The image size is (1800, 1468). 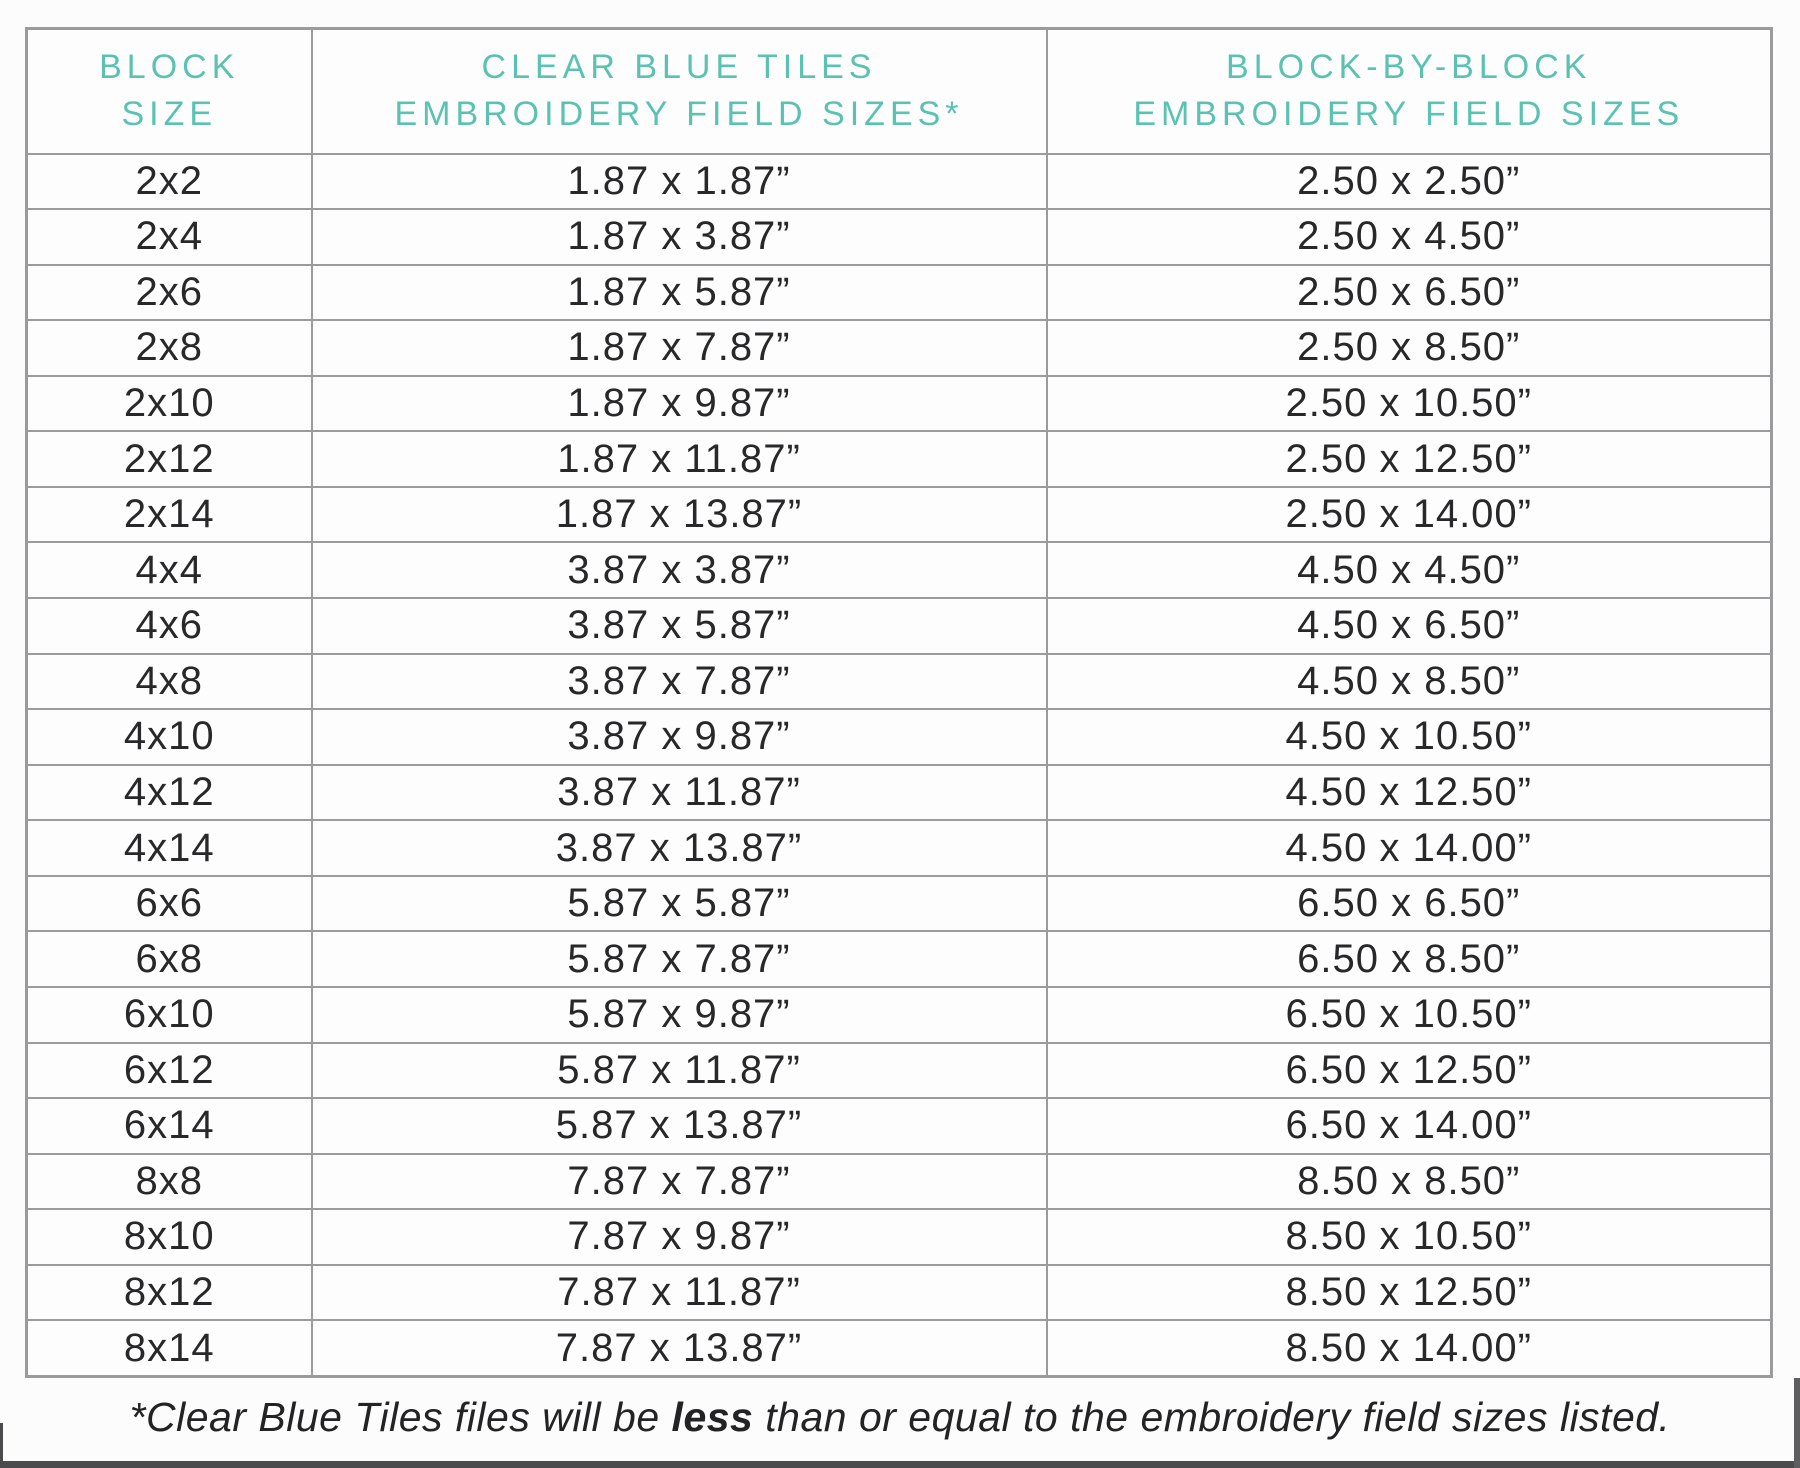 I want to click on table-row: 2x2 1.87 x 1.87” 2.50 x 2.50”, so click(x=899, y=181).